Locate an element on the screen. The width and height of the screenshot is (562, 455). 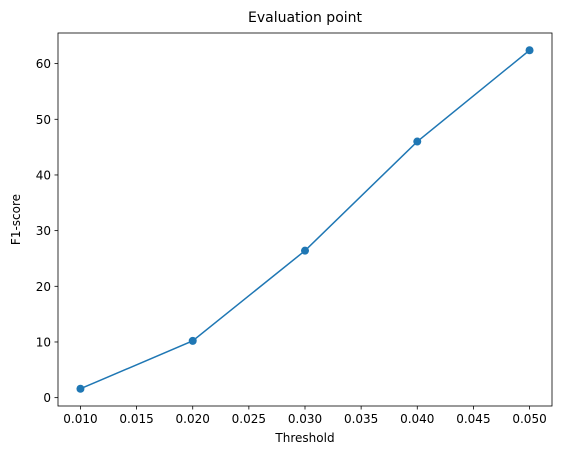
y-axis-label: F1-score is located at coordinates (16, 219).